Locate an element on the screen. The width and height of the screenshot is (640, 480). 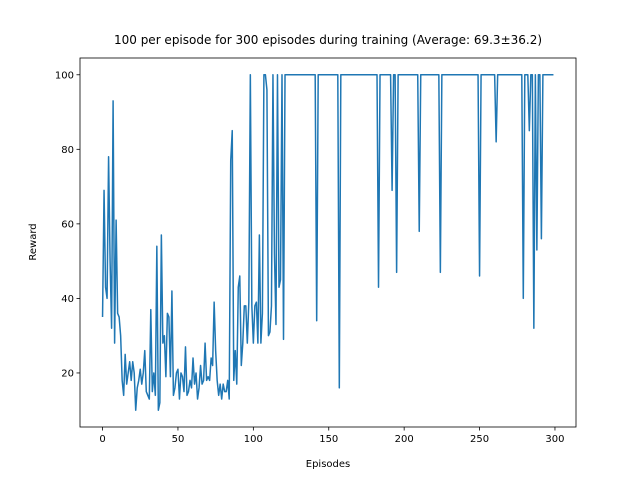
y-tick-label: 80 is located at coordinates (67, 150).